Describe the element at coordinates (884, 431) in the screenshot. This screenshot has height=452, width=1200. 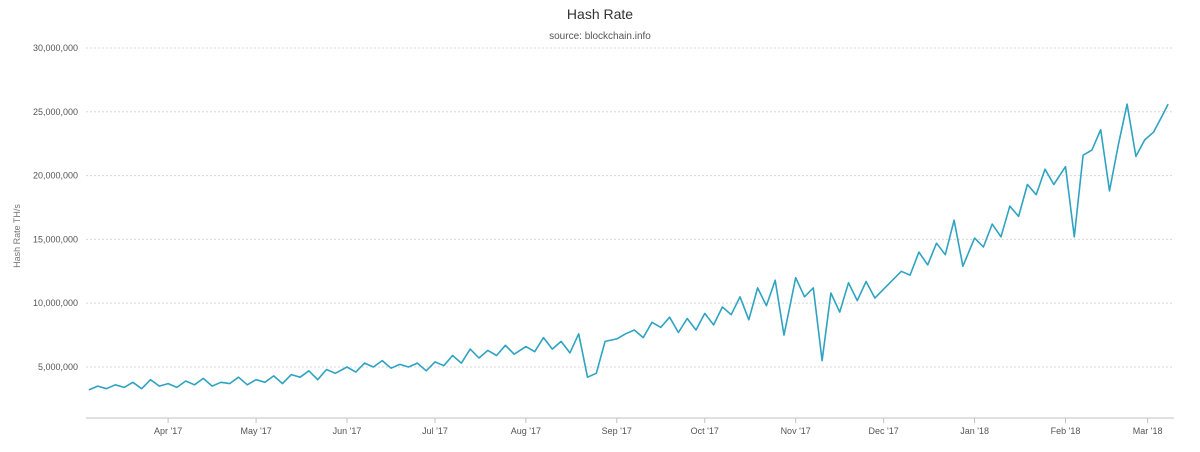
I see `x-tick-label: Dec '17` at that location.